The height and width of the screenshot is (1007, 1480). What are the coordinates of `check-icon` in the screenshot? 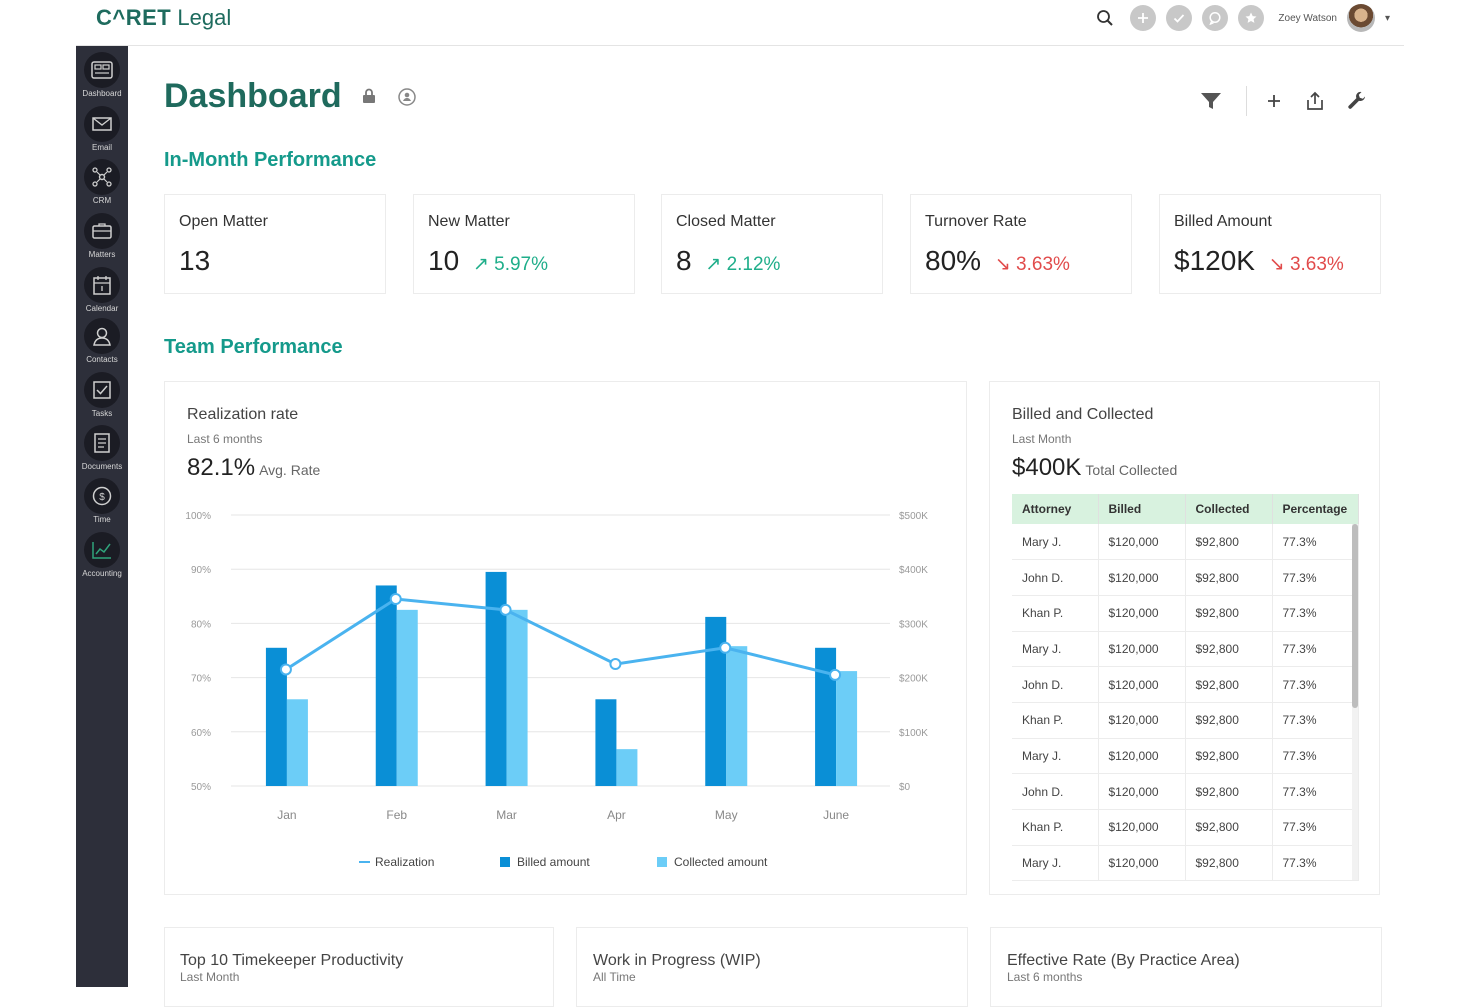 It's located at (1179, 18).